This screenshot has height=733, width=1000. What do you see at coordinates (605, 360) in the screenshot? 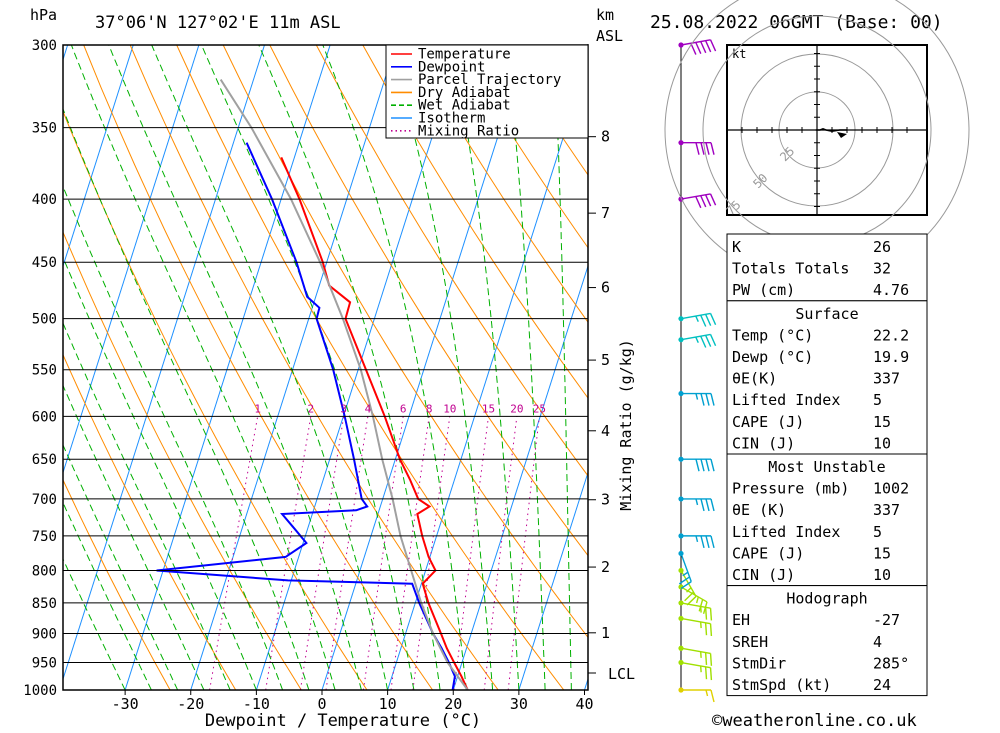
I see `km-tick-label: 5` at bounding box center [605, 360].